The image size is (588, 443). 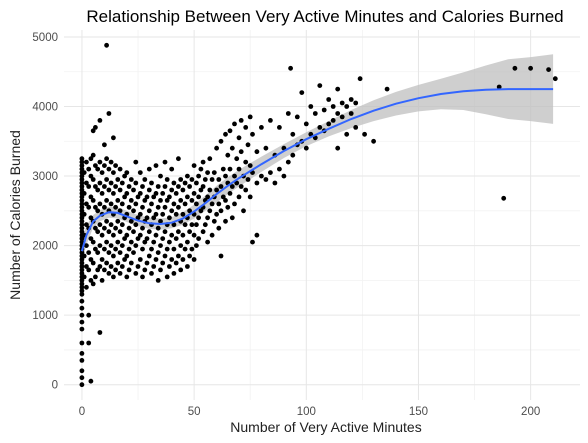 What do you see at coordinates (45, 177) in the screenshot?
I see `y-tick-label: 3000` at bounding box center [45, 177].